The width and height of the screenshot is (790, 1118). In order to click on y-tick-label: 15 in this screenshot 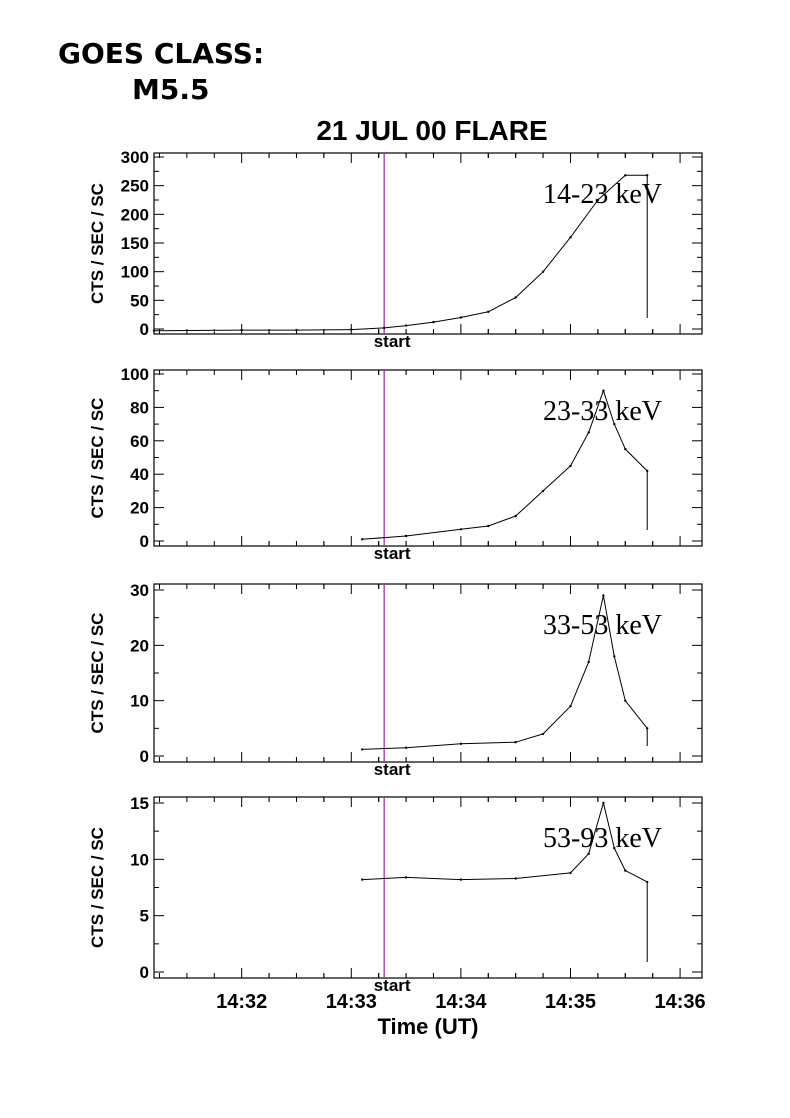, I will do `click(139, 803)`.